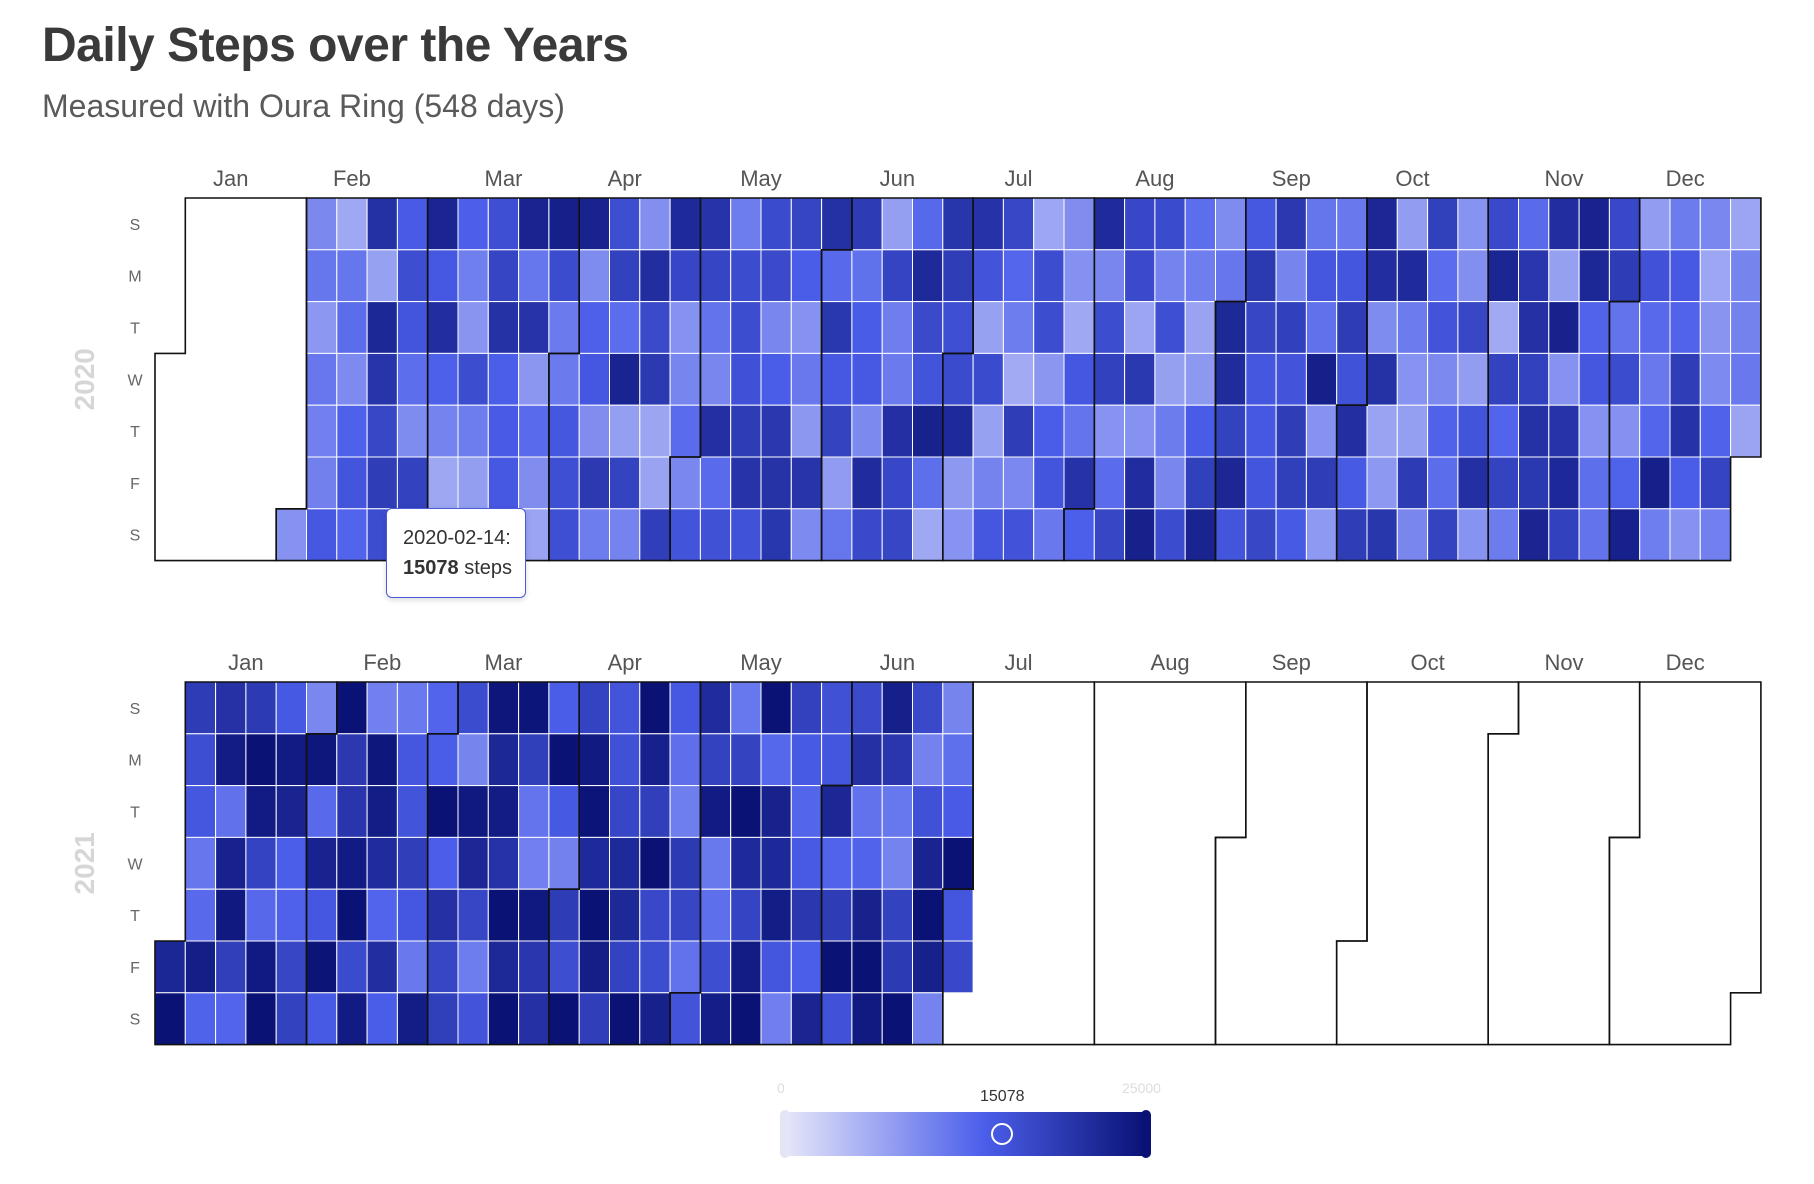 The image size is (1814, 1184). I want to click on day-cell: 2020-03-09: 10457 steps, so click(473, 276).